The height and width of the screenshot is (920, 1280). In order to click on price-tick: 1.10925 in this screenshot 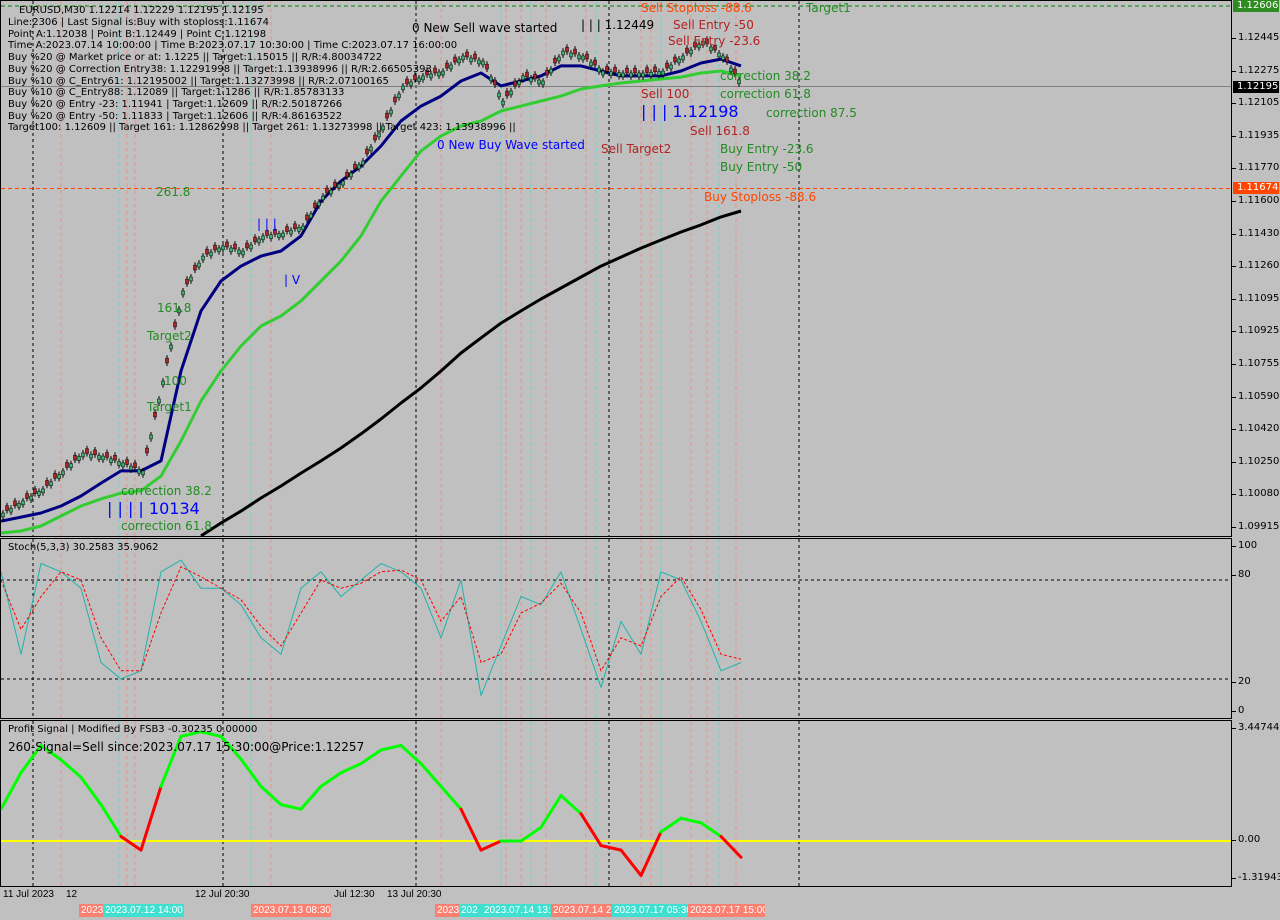, I will do `click(1255, 331)`.